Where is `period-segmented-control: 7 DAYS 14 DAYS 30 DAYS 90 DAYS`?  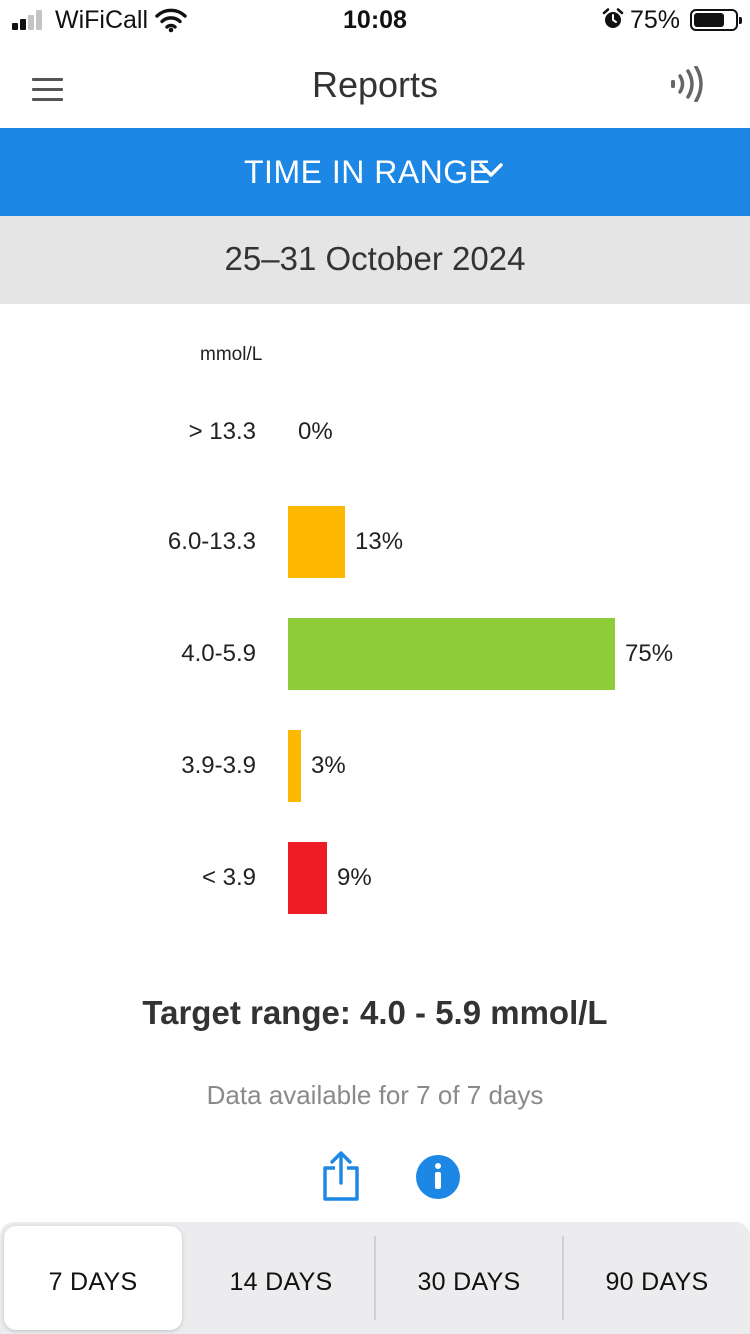
period-segmented-control: 7 DAYS 14 DAYS 30 DAYS 90 DAYS is located at coordinates (375, 1278).